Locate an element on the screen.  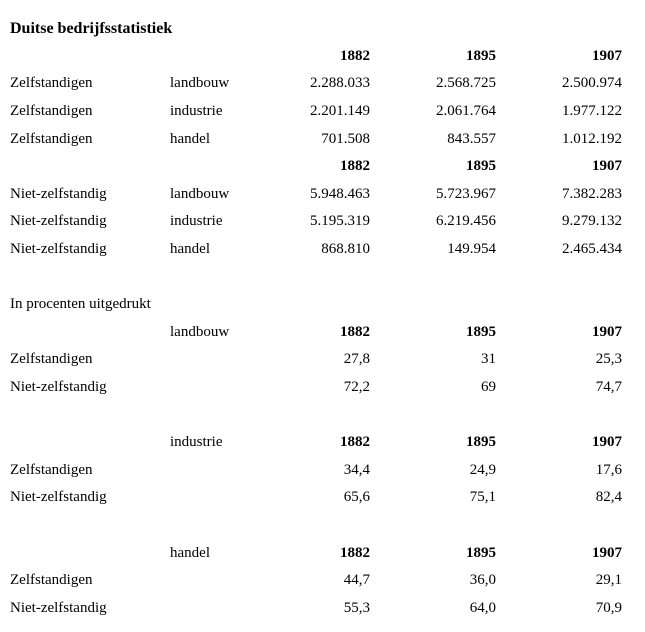
value-cell: 701.508 is located at coordinates (345, 138).